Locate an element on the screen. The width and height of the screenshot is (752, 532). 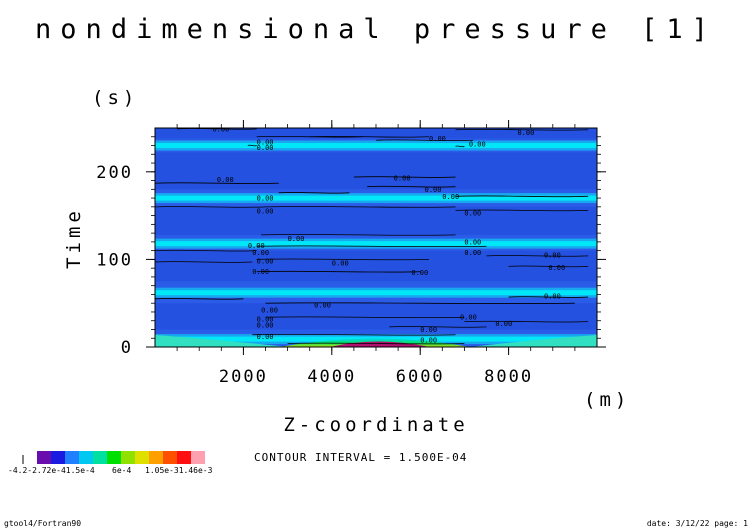
colorbar-label-2: 6e-4 is located at coordinates (121, 470).